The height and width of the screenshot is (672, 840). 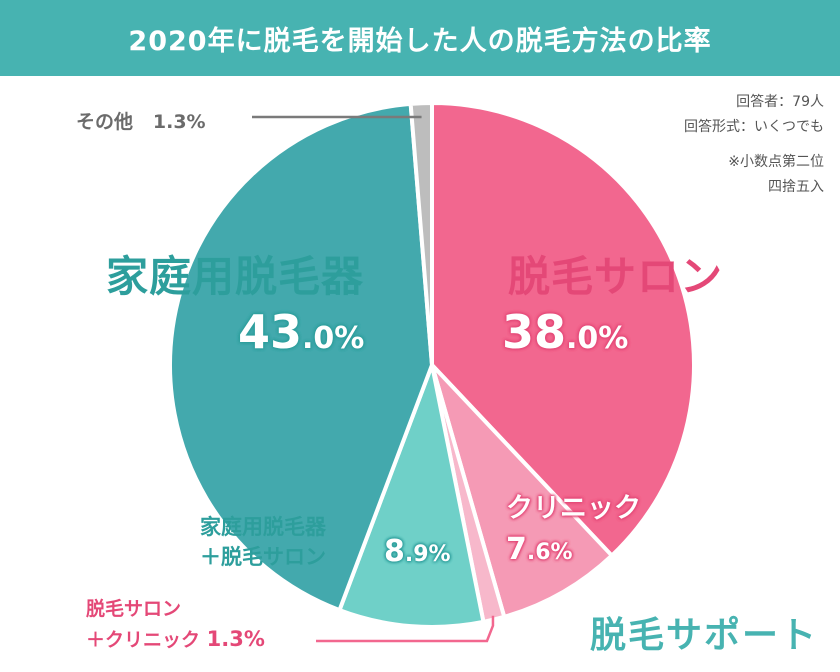 I want to click on slice-label-home-device: 家庭用脱毛器, so click(x=235, y=276).